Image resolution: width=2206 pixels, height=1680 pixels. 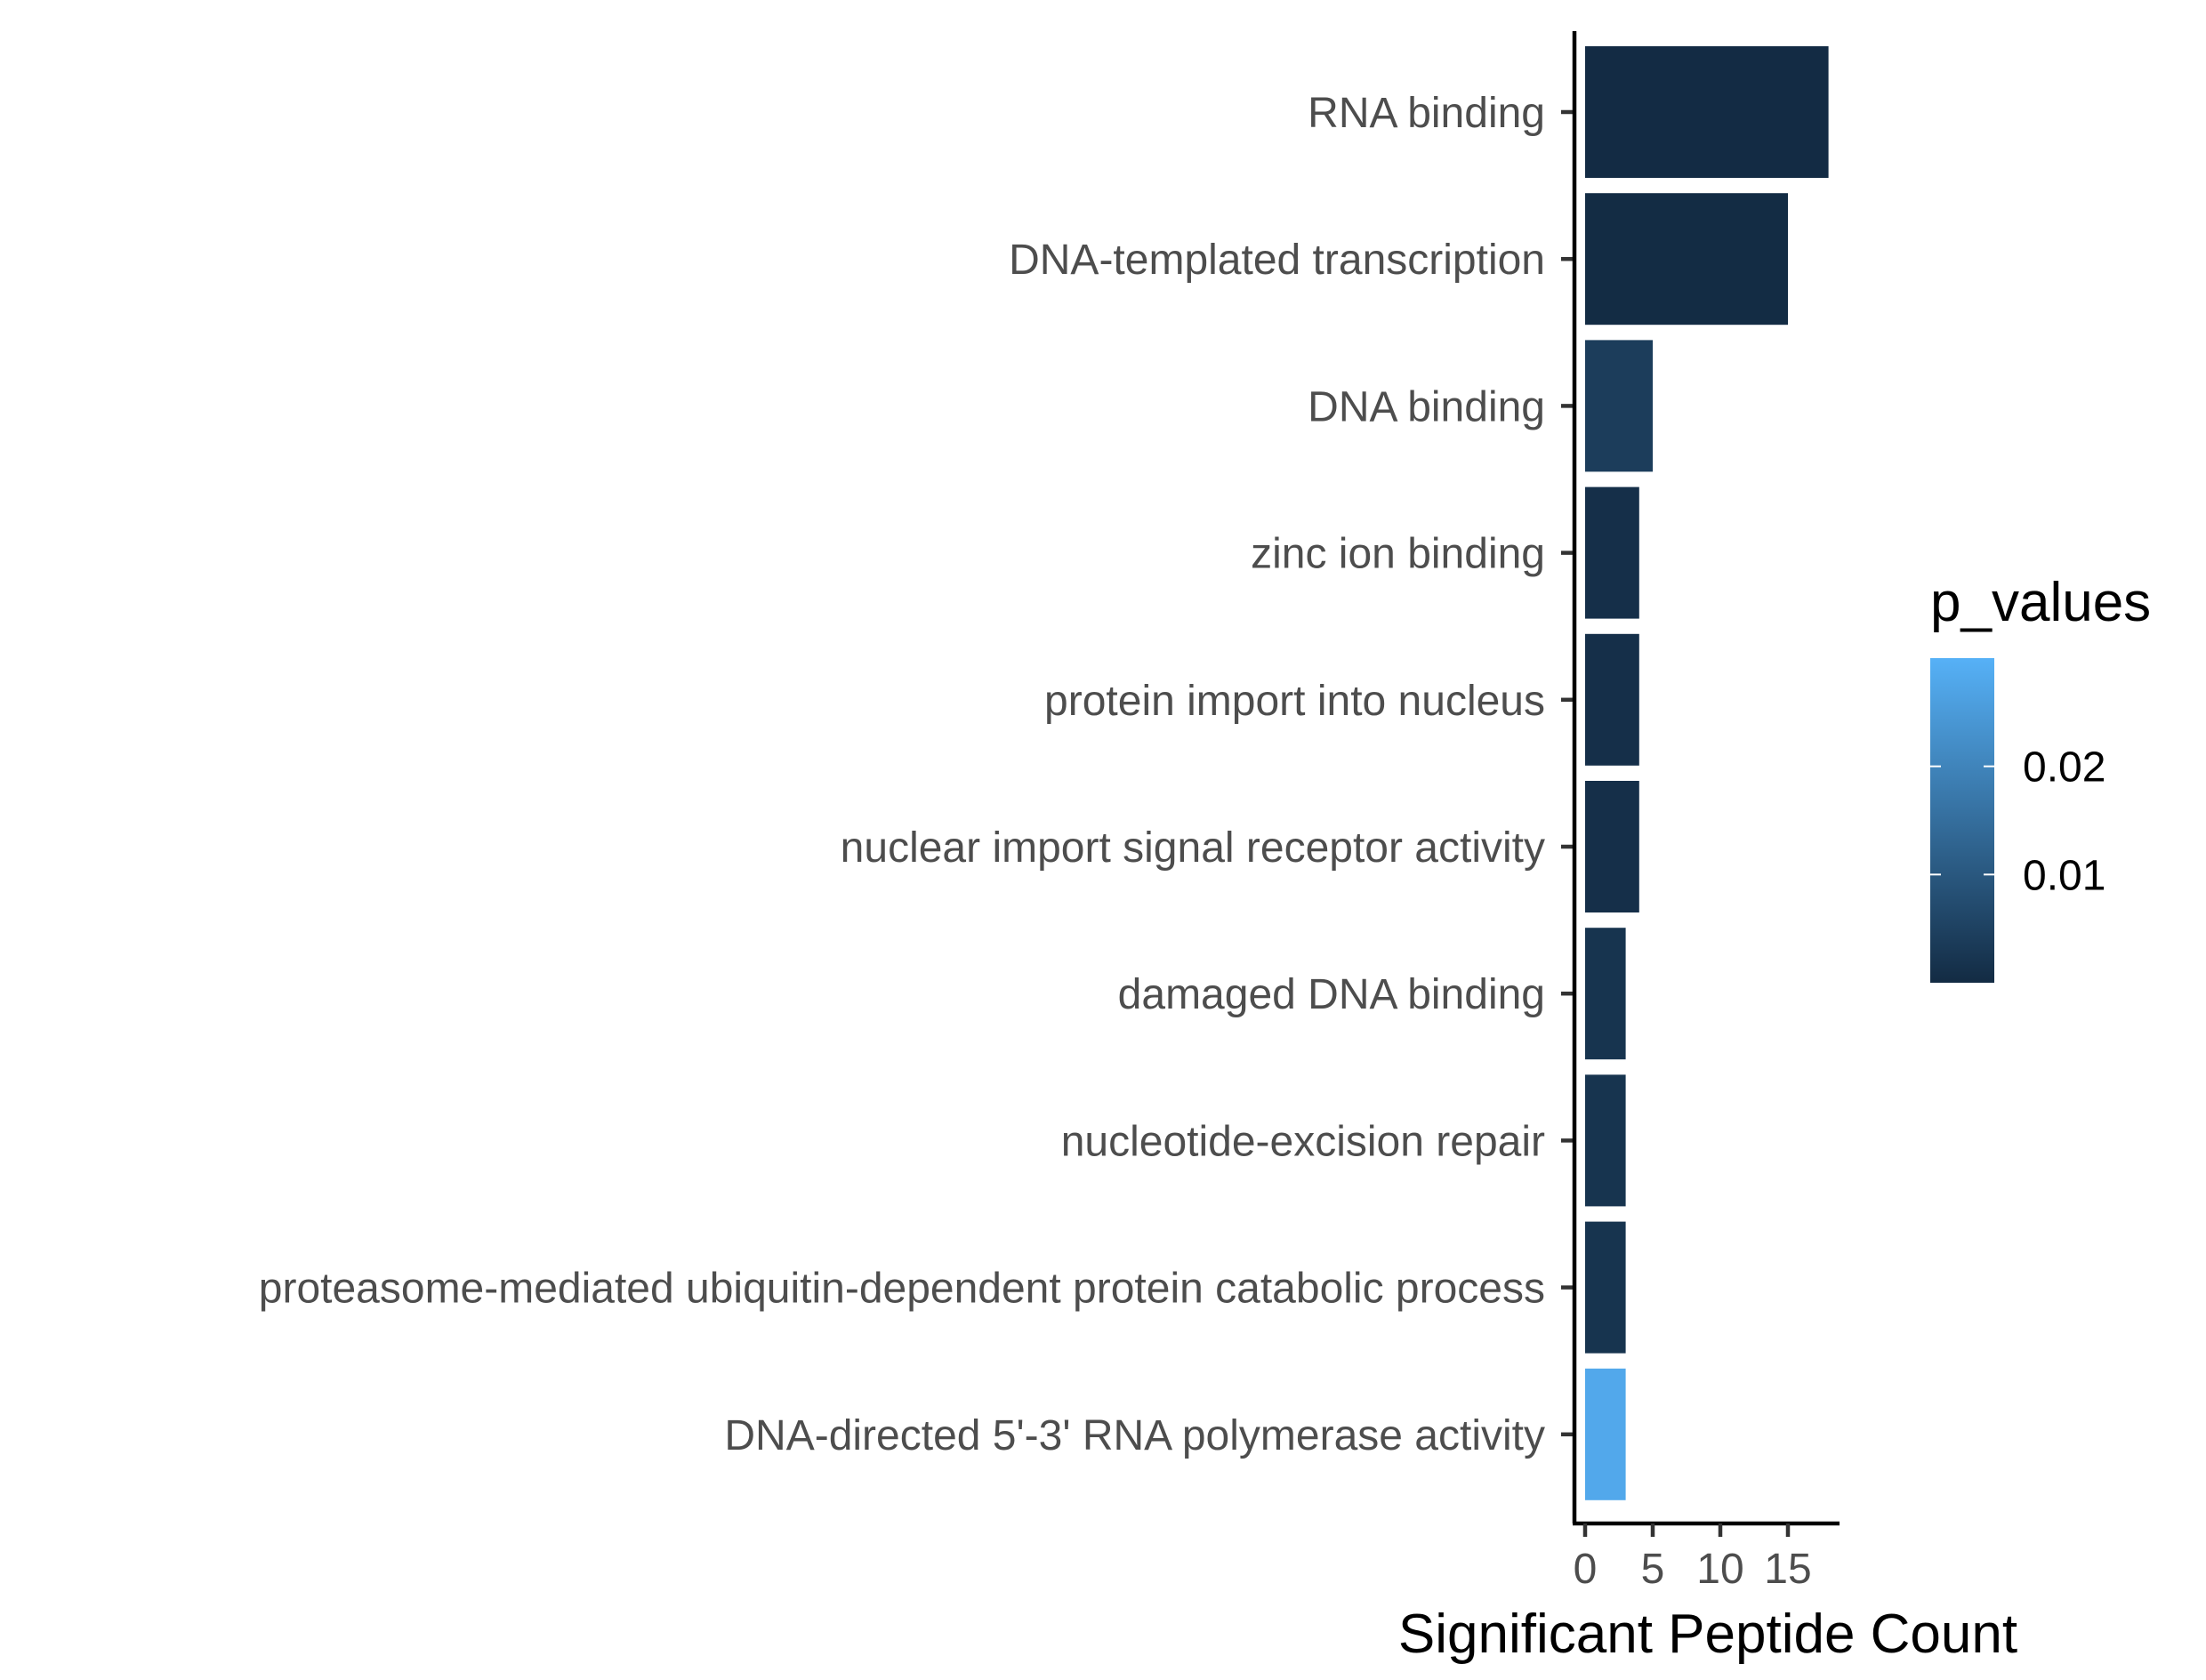 I want to click on bars-group, so click(x=1707, y=773).